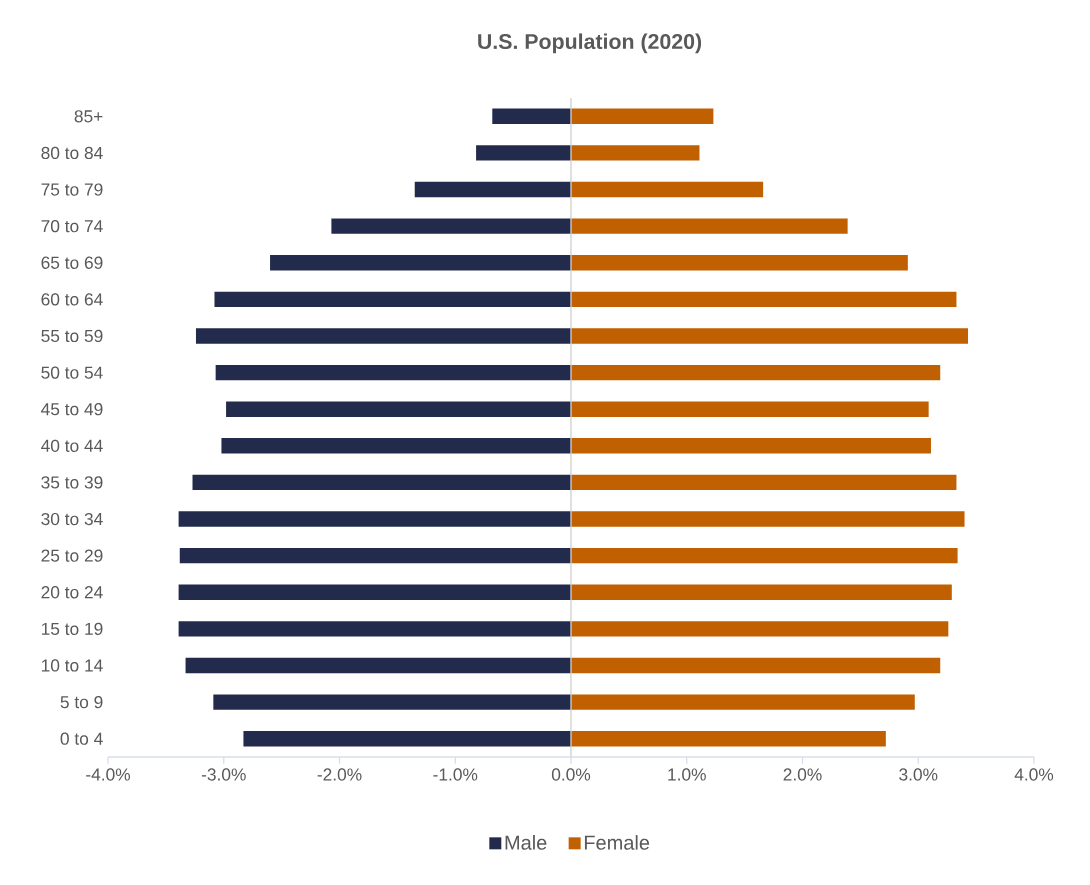 This screenshot has width=1090, height=885. What do you see at coordinates (72, 519) in the screenshot?
I see `y-tick-label: 30 to 34` at bounding box center [72, 519].